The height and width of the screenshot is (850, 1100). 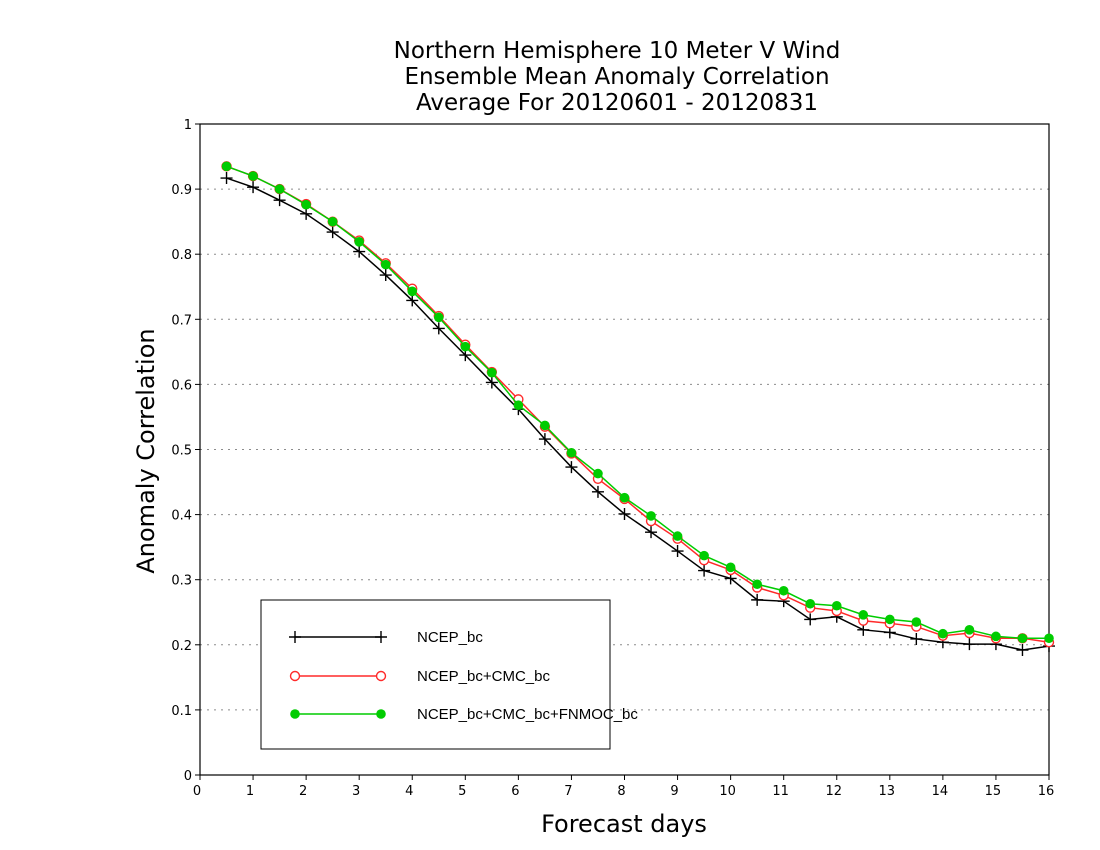 I want to click on y-tick-label: 0.8, so click(x=181, y=255).